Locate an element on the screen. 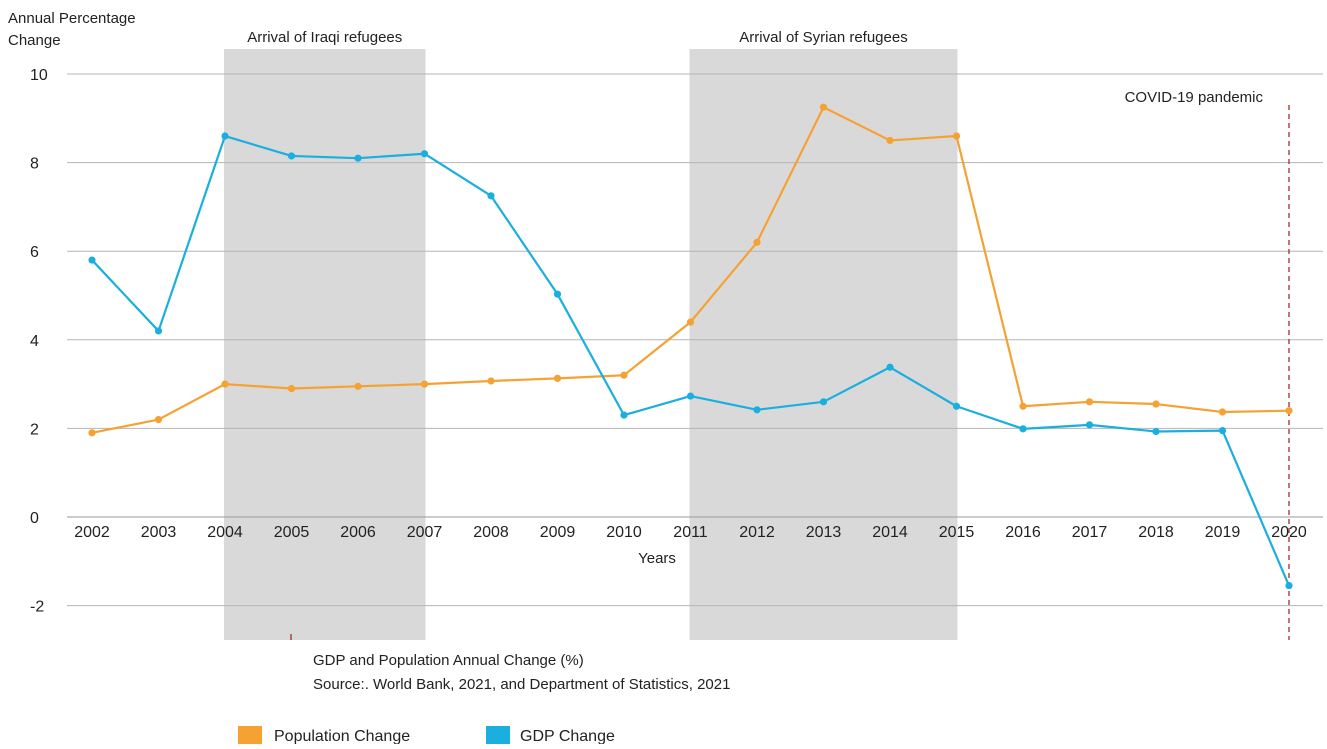 The width and height of the screenshot is (1327, 749). y-tick-label: 2 is located at coordinates (34, 429).